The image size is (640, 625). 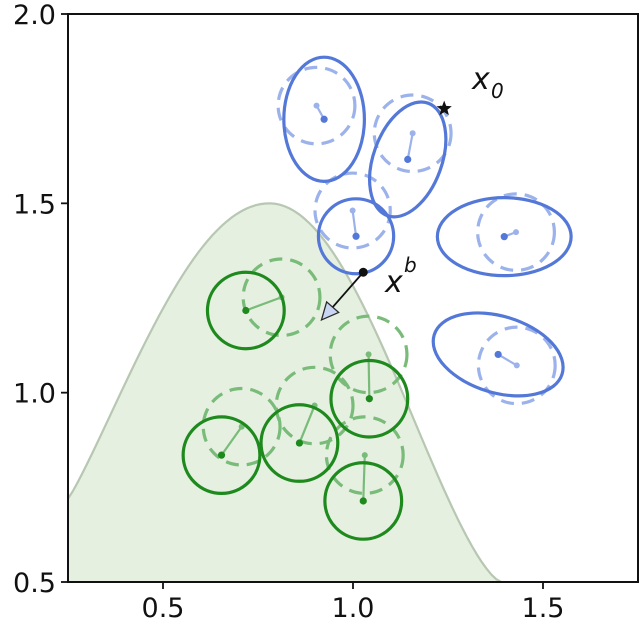 I want to click on x-tick-label-1: 0.5, so click(x=163, y=608).